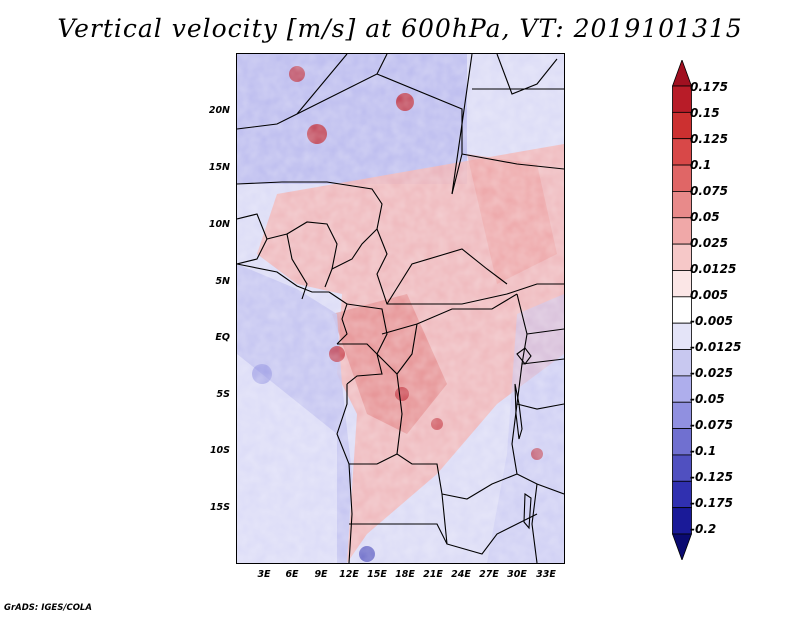 The height and width of the screenshot is (618, 800). What do you see at coordinates (223, 394) in the screenshot?
I see `lat-label-5s: 5S` at bounding box center [223, 394].